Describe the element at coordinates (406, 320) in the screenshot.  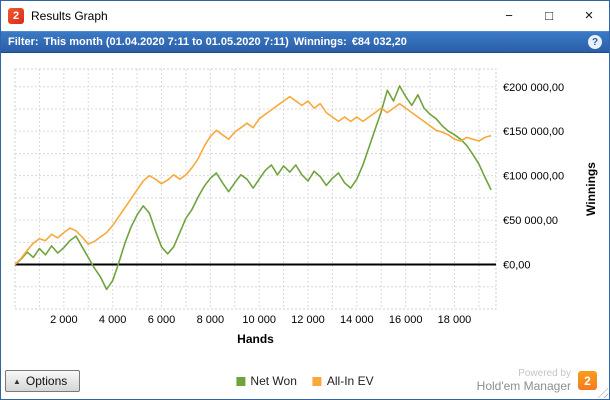
I see `x-tick-label: 16 000` at that location.